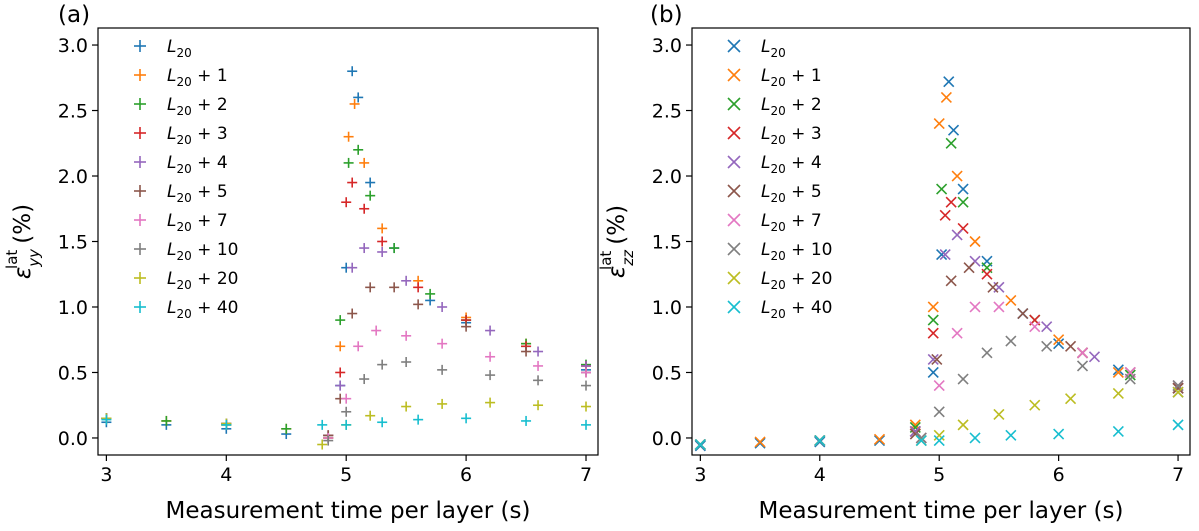  I want to click on legend-label: L20 + 10, so click(796, 251).